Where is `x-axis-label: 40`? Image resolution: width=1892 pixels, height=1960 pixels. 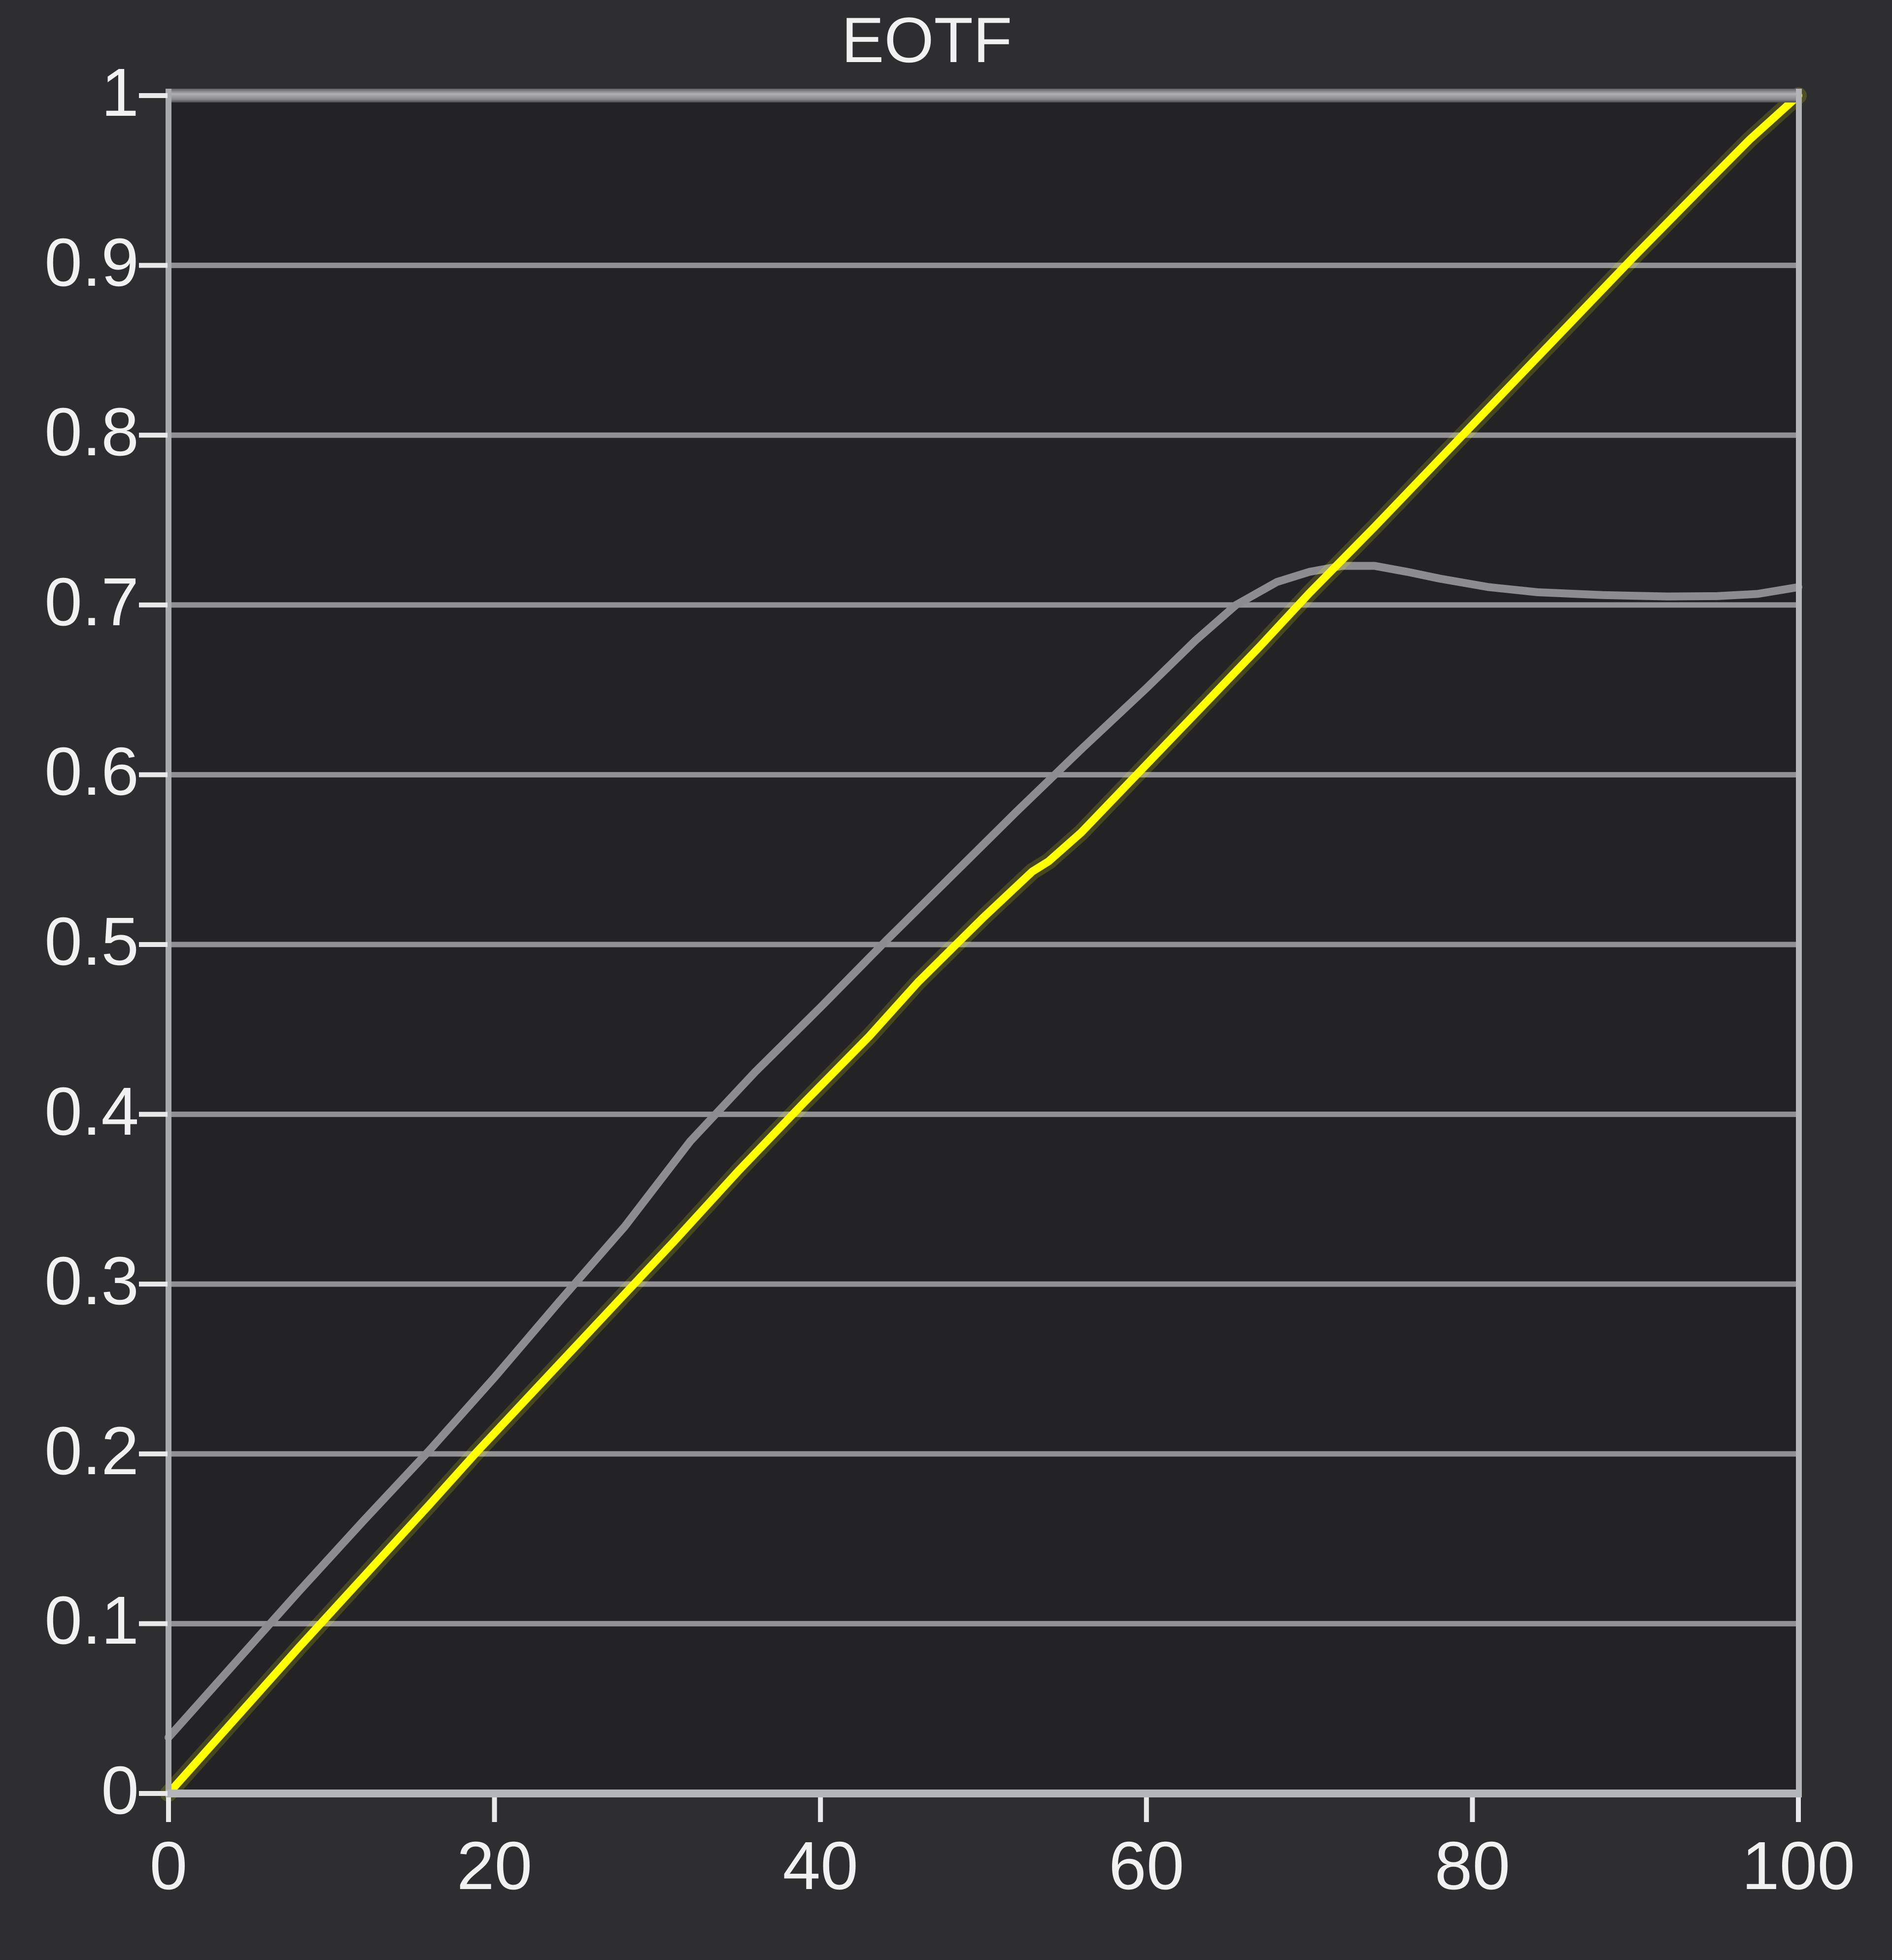 x-axis-label: 40 is located at coordinates (820, 1866).